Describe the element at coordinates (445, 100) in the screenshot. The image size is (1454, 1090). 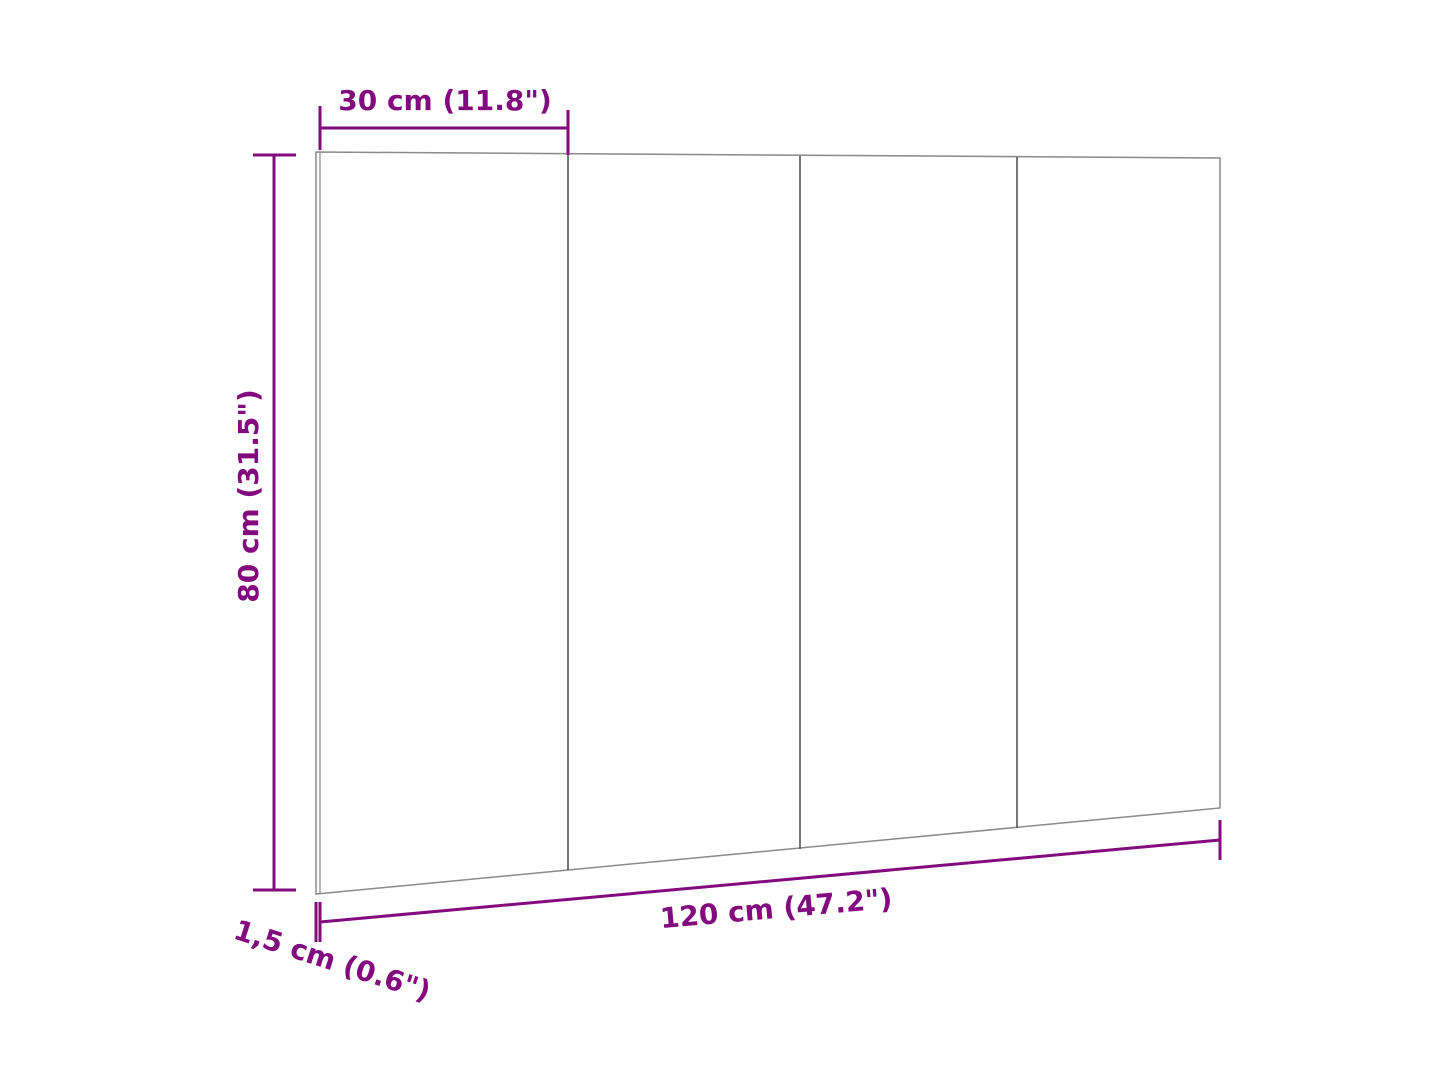
I see `section-width-label: 30 cm (11.8")` at that location.